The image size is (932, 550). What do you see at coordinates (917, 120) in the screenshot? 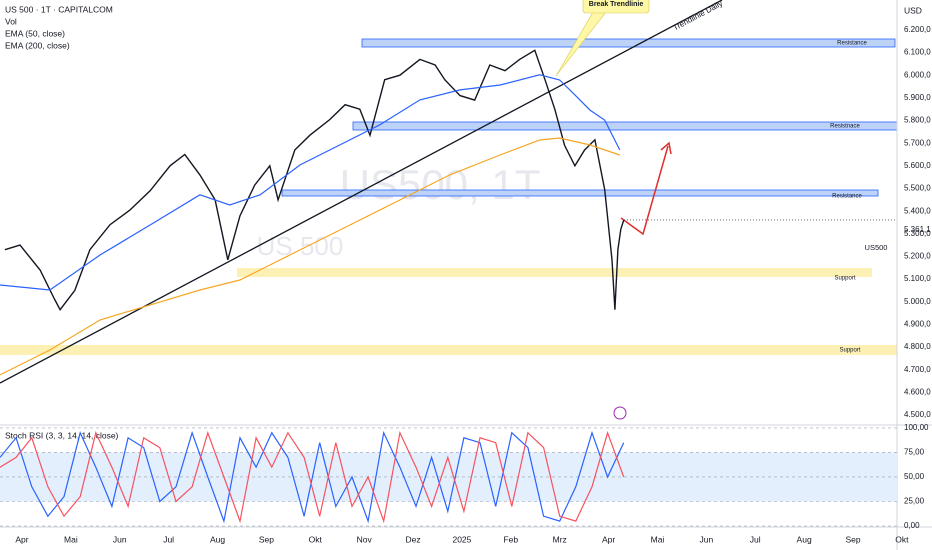
I see `y-tick-label: 5.800,0` at bounding box center [917, 120].